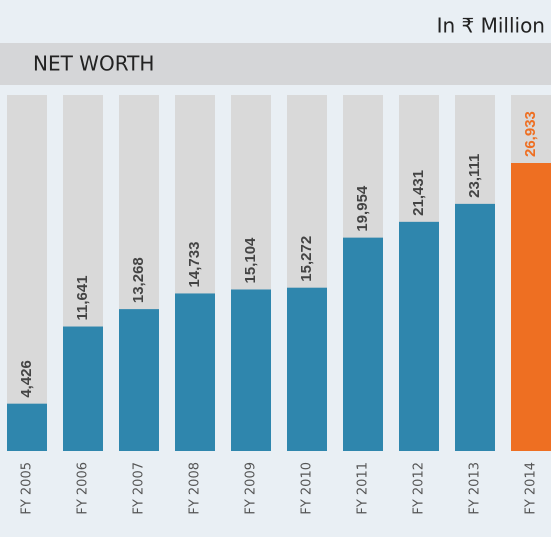 This screenshot has width=551, height=537. I want to click on x-tick-label: FY 2005, so click(27, 488).